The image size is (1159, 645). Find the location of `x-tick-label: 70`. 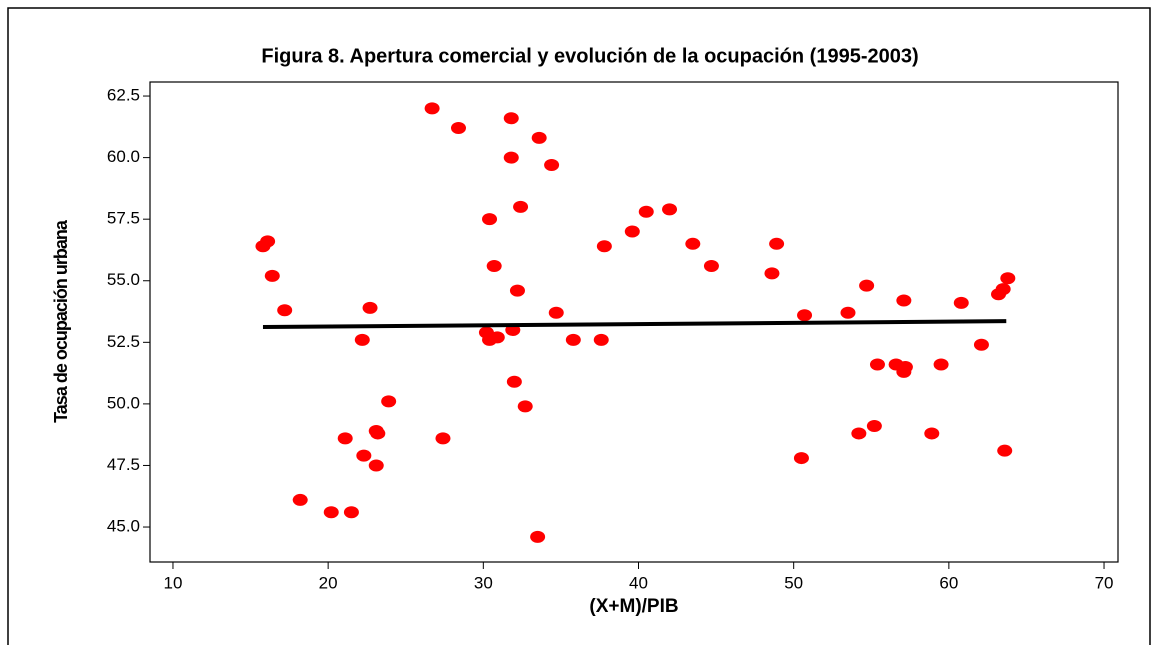

x-tick-label: 70 is located at coordinates (1104, 582).